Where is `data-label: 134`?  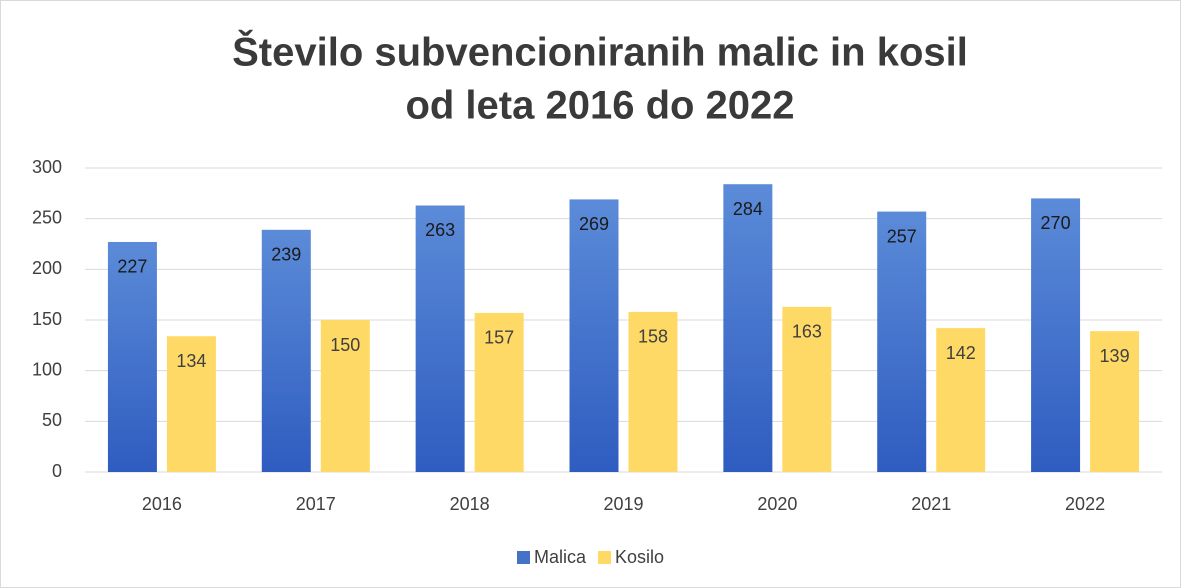 data-label: 134 is located at coordinates (191, 361).